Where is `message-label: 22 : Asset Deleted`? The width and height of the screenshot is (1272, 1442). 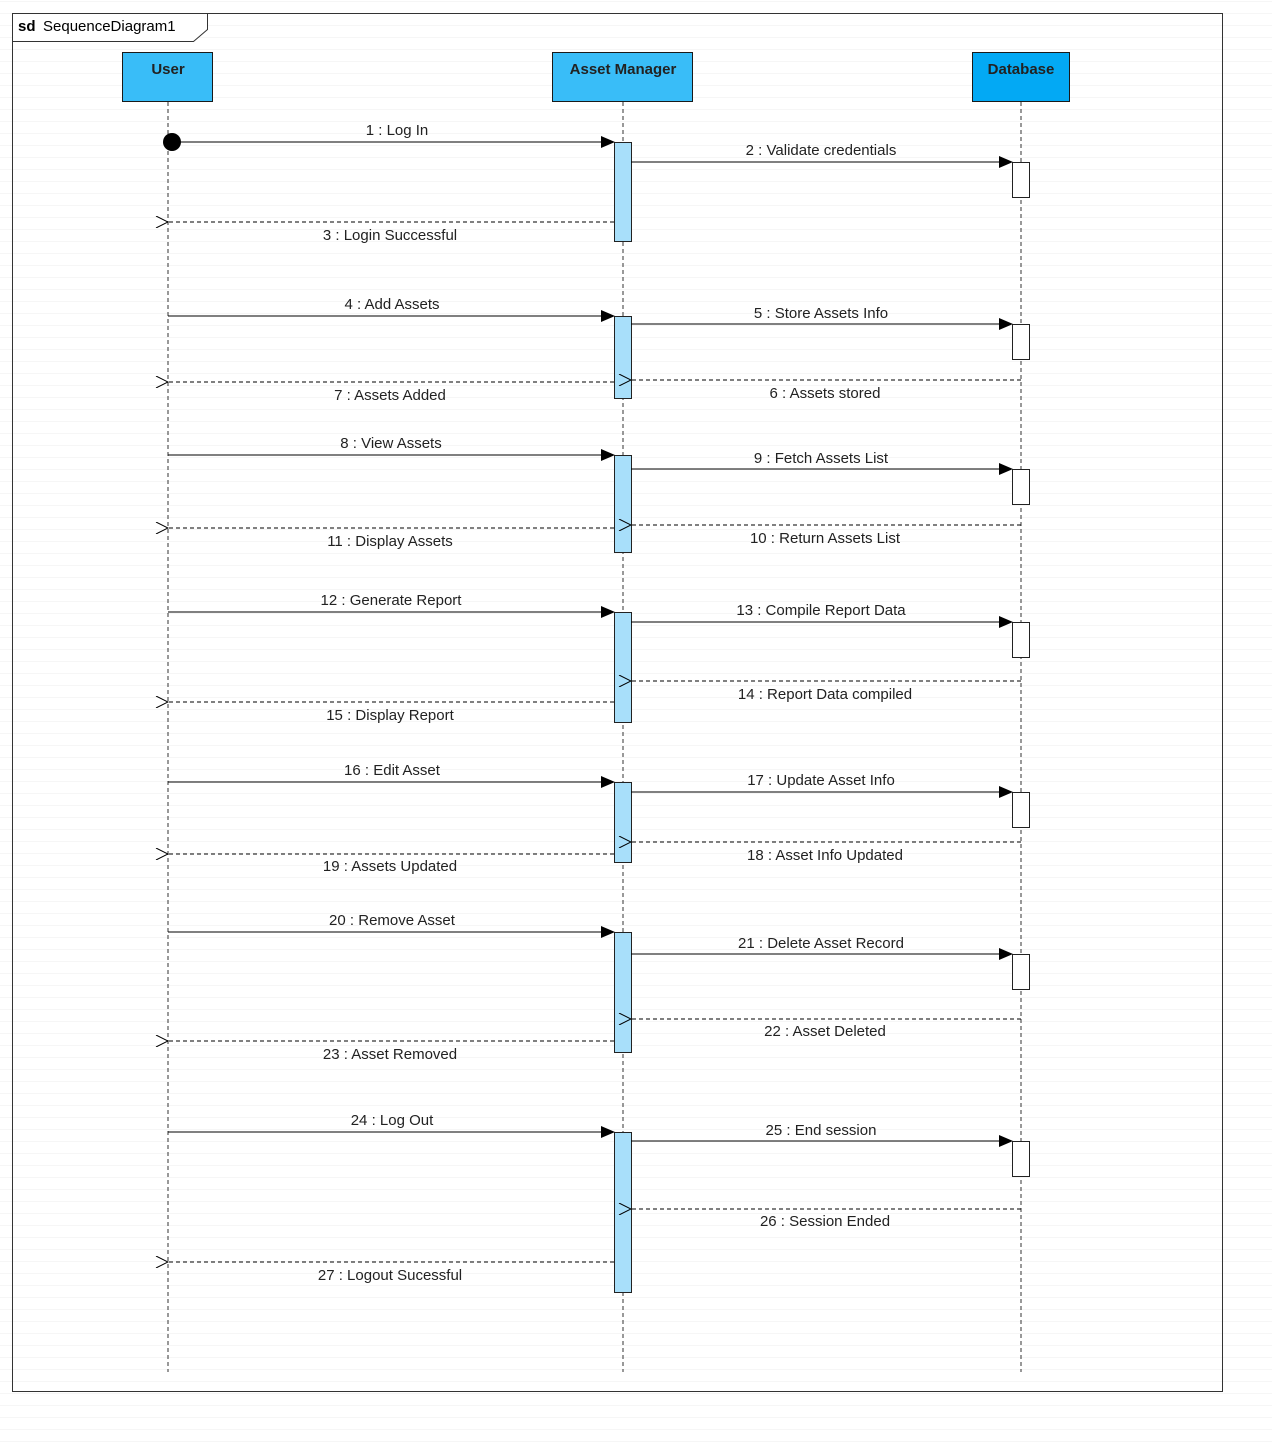
message-label: 22 : Asset Deleted is located at coordinates (825, 1031).